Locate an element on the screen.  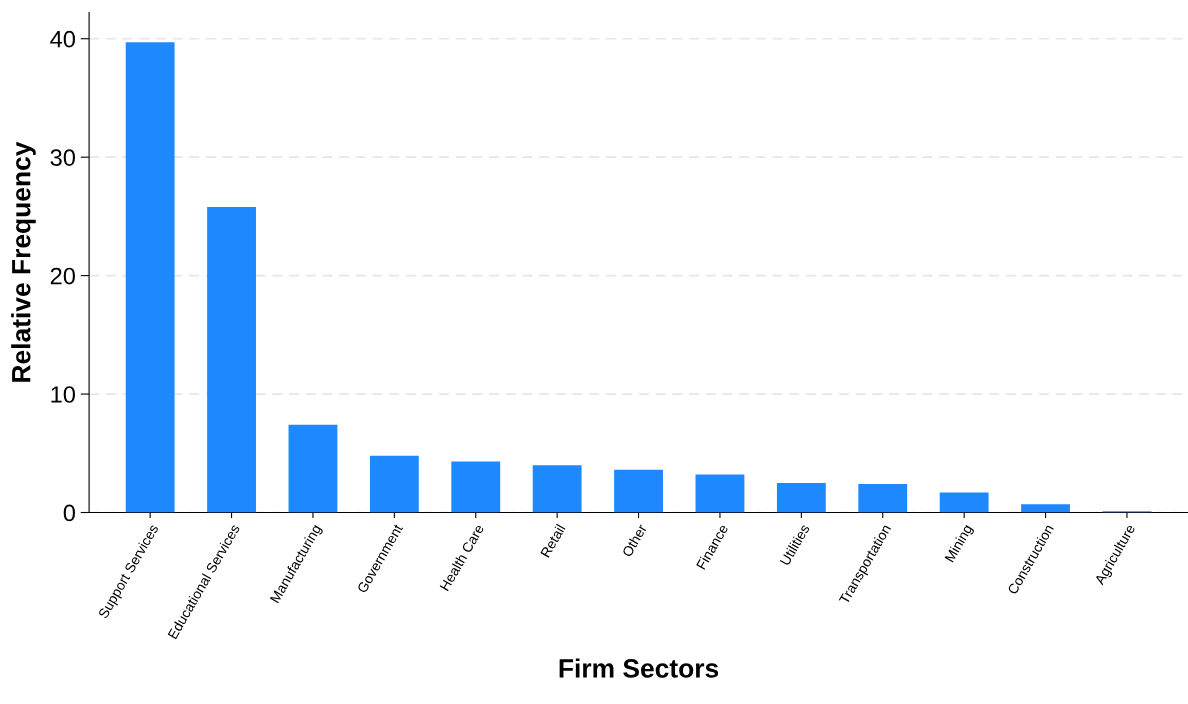
y-tick-label: 0 is located at coordinates (69, 513).